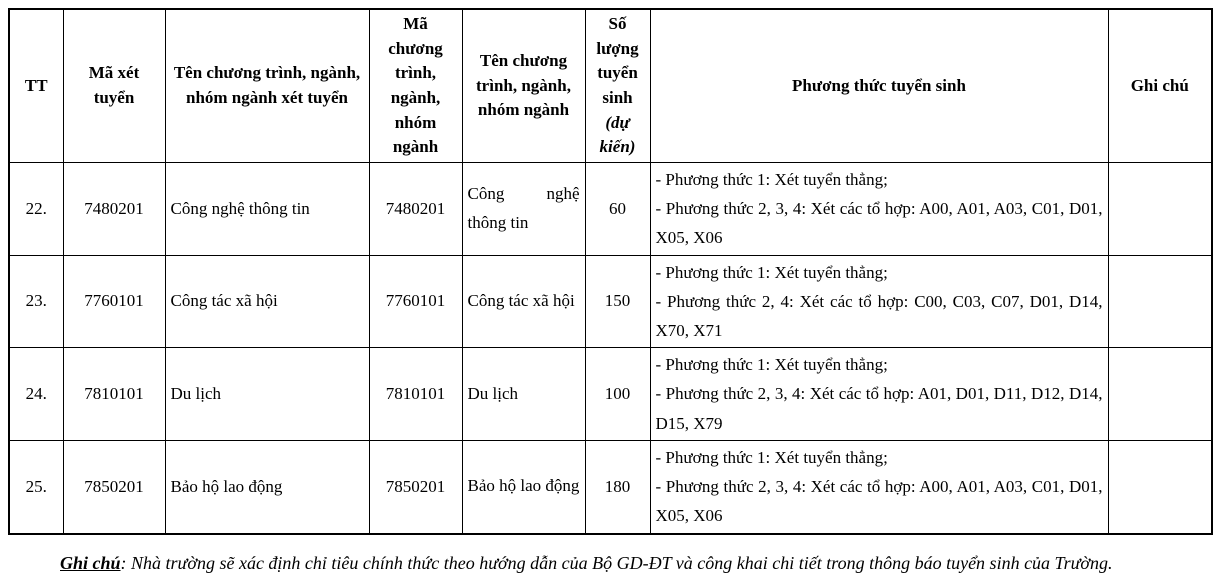 This screenshot has height=582, width=1220. I want to click on cell-ma-nganh: 7480201, so click(415, 208).